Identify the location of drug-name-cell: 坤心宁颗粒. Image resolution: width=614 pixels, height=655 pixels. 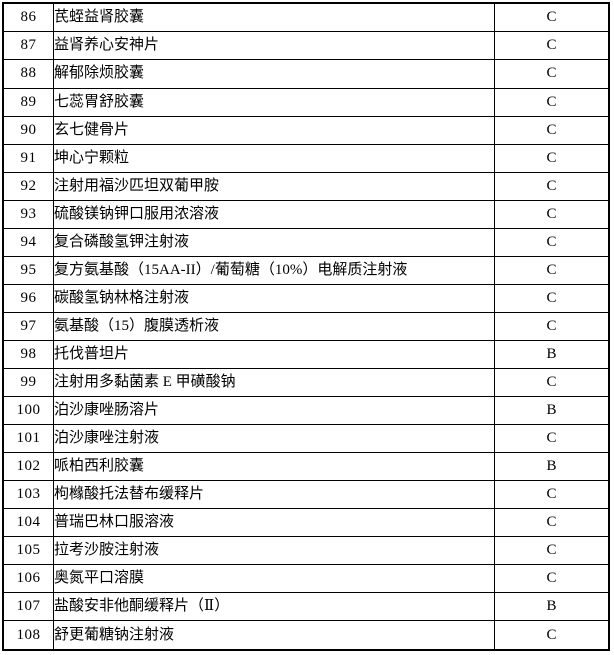
(274, 158).